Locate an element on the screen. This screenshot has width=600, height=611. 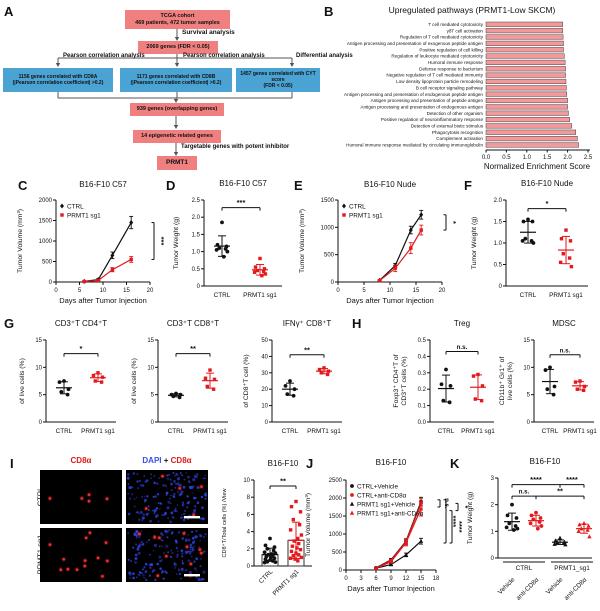
pathway-label: Positive regulation of cell killing is located at coordinates (451, 49).